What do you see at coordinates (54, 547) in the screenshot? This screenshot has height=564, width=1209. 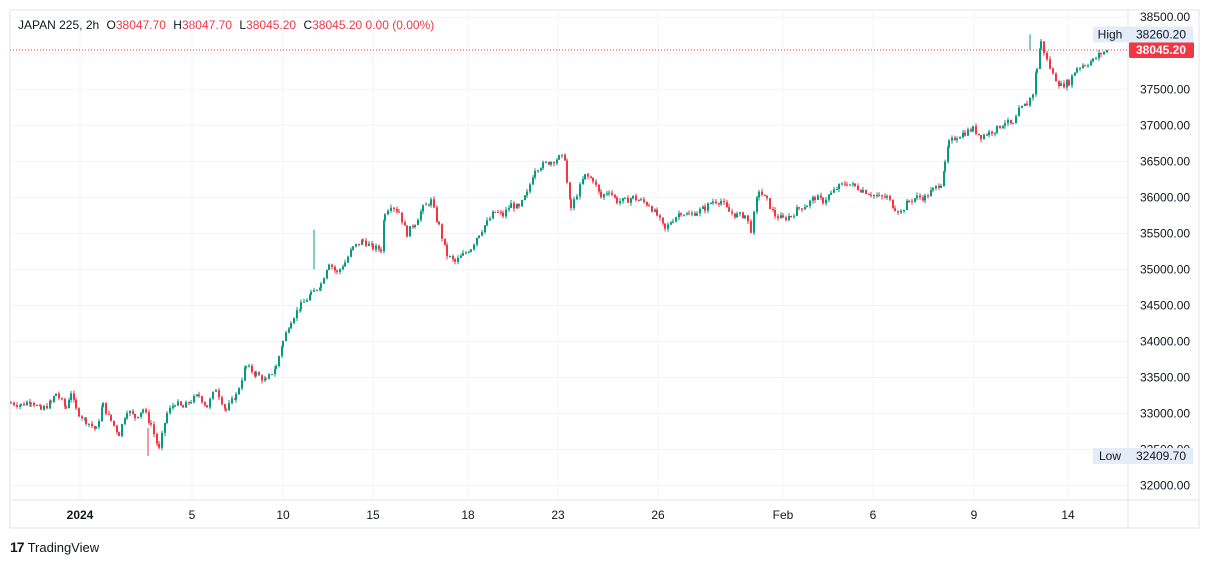 I see `footer-brand: 17 TradingView` at bounding box center [54, 547].